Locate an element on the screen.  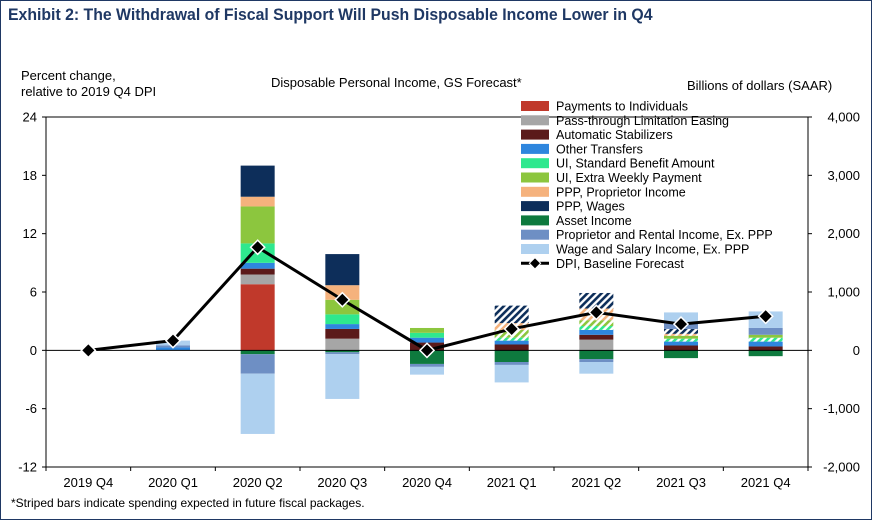
left-tick-label: 18 is located at coordinates (30, 175).